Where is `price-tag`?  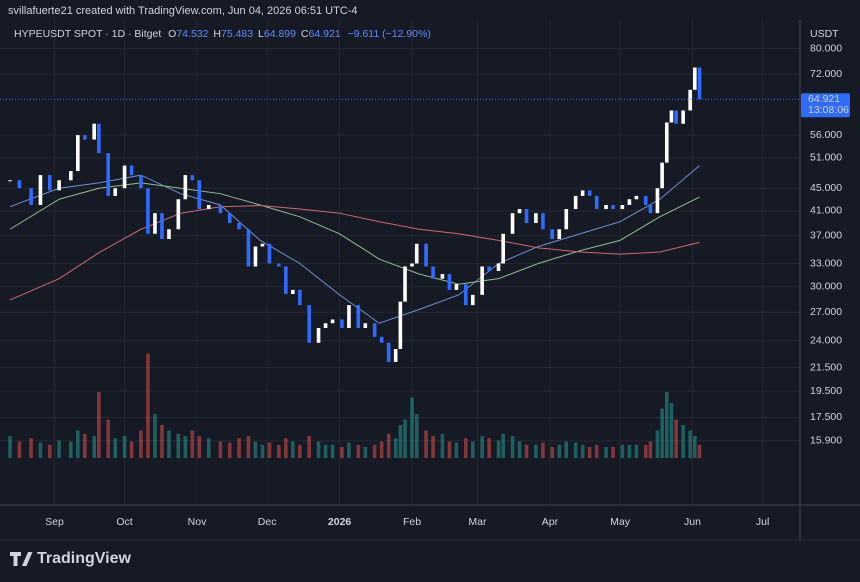
price-tag is located at coordinates (825, 105).